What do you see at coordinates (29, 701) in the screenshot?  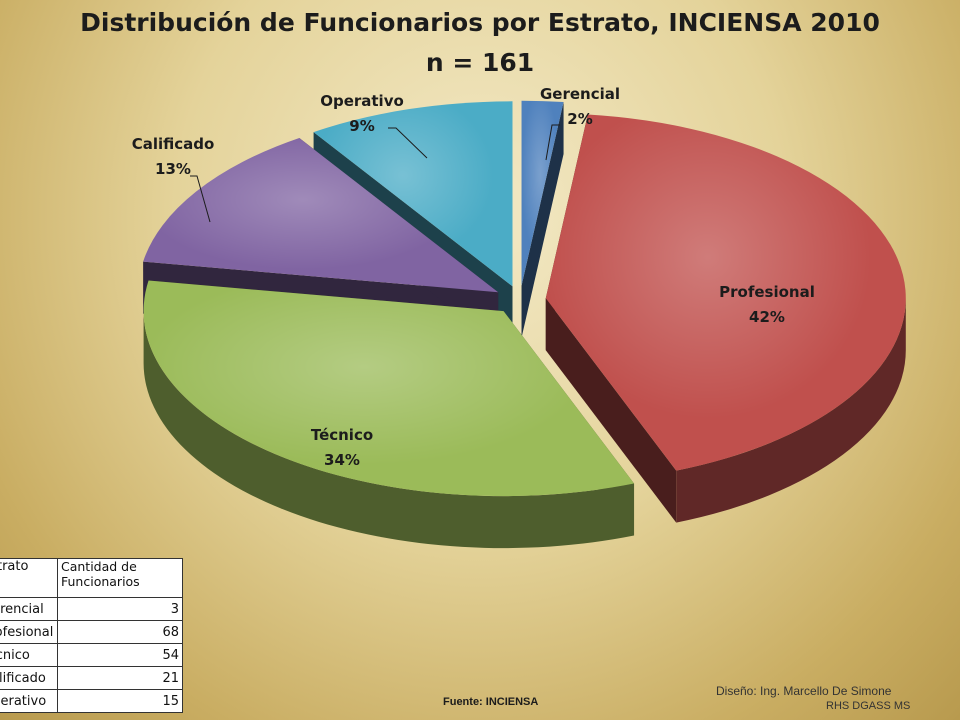 I see `table-cell-estrato: Operativo` at bounding box center [29, 701].